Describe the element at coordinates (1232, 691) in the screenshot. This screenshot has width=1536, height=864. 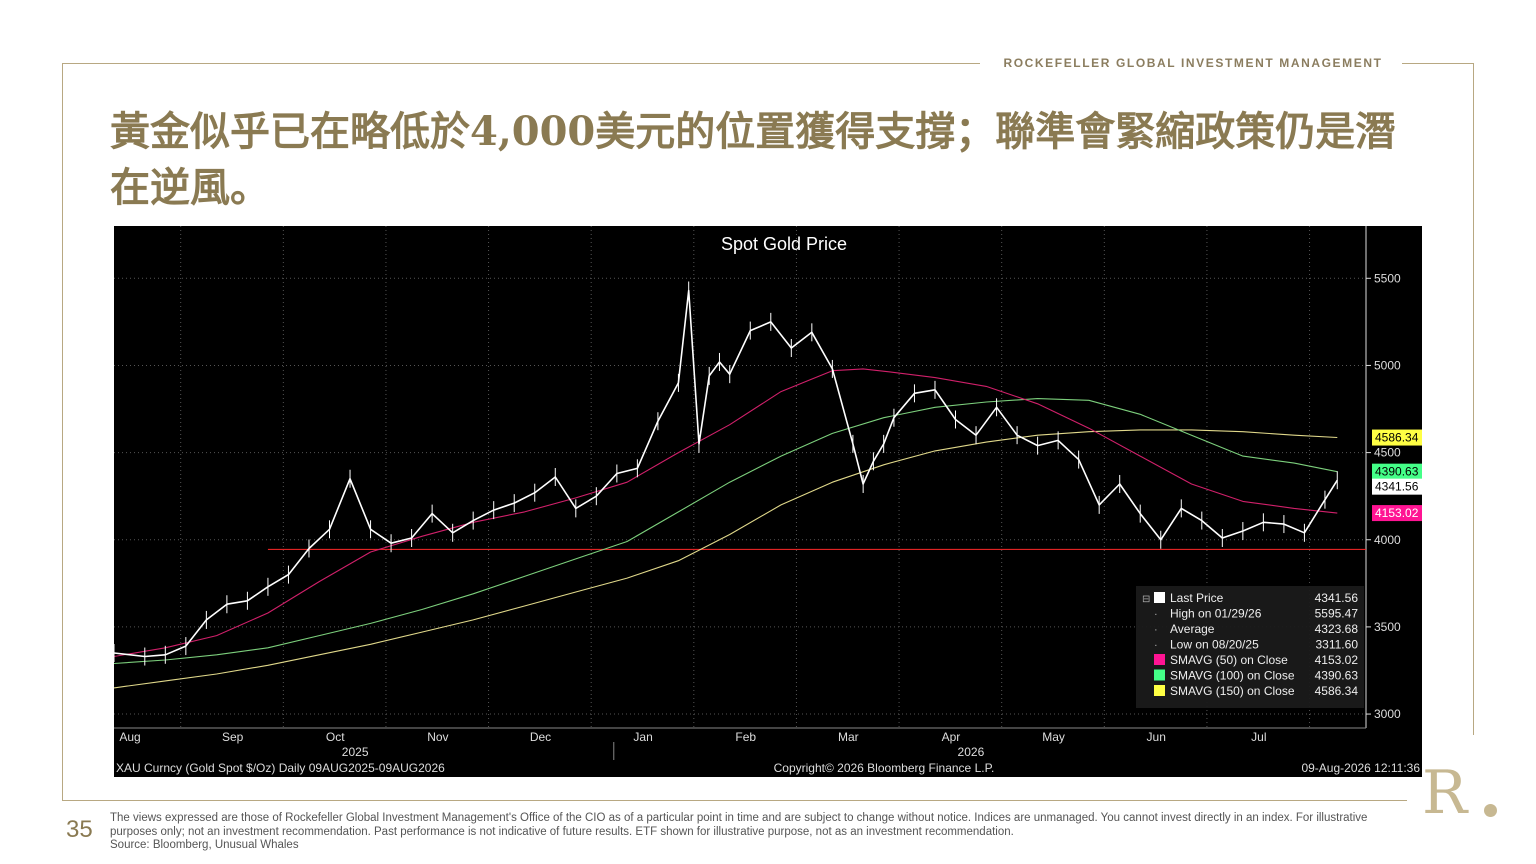
I see `legend-label: SMAVG (150) on Close` at that location.